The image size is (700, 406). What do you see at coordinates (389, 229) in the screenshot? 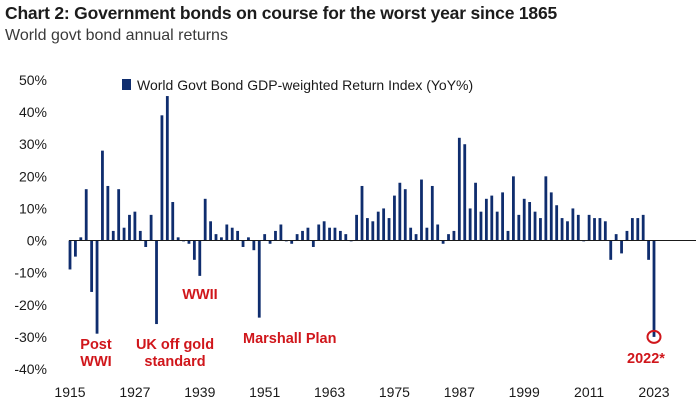
I see `bar-1974` at bounding box center [389, 229].